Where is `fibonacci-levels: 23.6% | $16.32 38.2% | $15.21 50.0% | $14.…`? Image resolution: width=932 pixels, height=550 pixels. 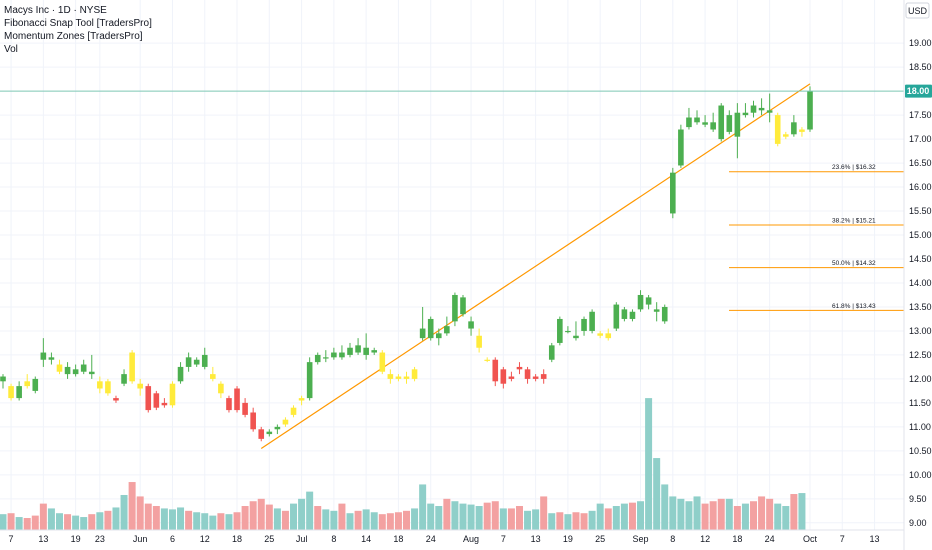 fibonacci-levels: 23.6% | $16.32 38.2% | $15.21 50.0% | $14.… is located at coordinates (816, 237).